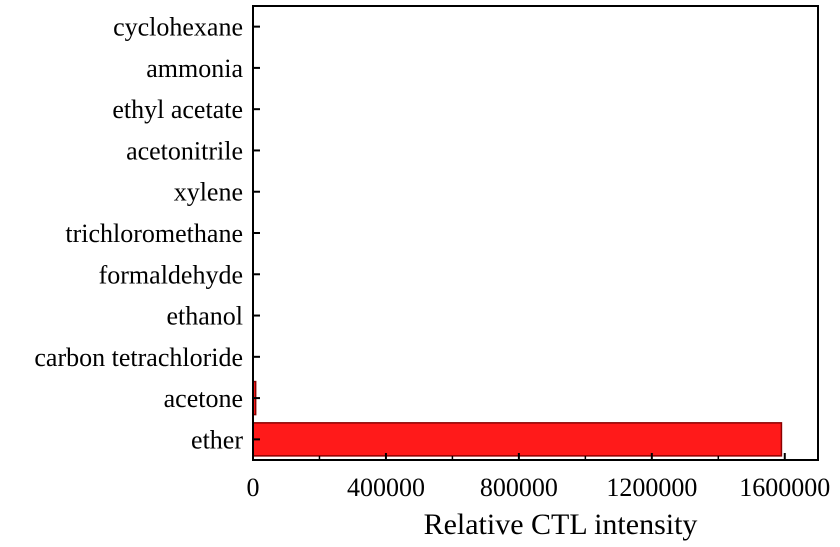 The width and height of the screenshot is (840, 547). Describe the element at coordinates (386, 487) in the screenshot. I see `x-tick-label: 400000` at that location.